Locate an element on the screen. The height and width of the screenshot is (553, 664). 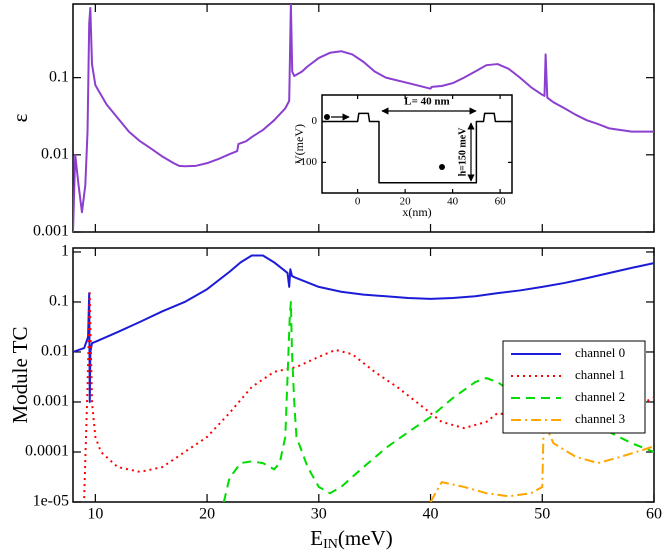
legend: channel 0 channel 1 channel 2 channel 3 is located at coordinates (574, 387).